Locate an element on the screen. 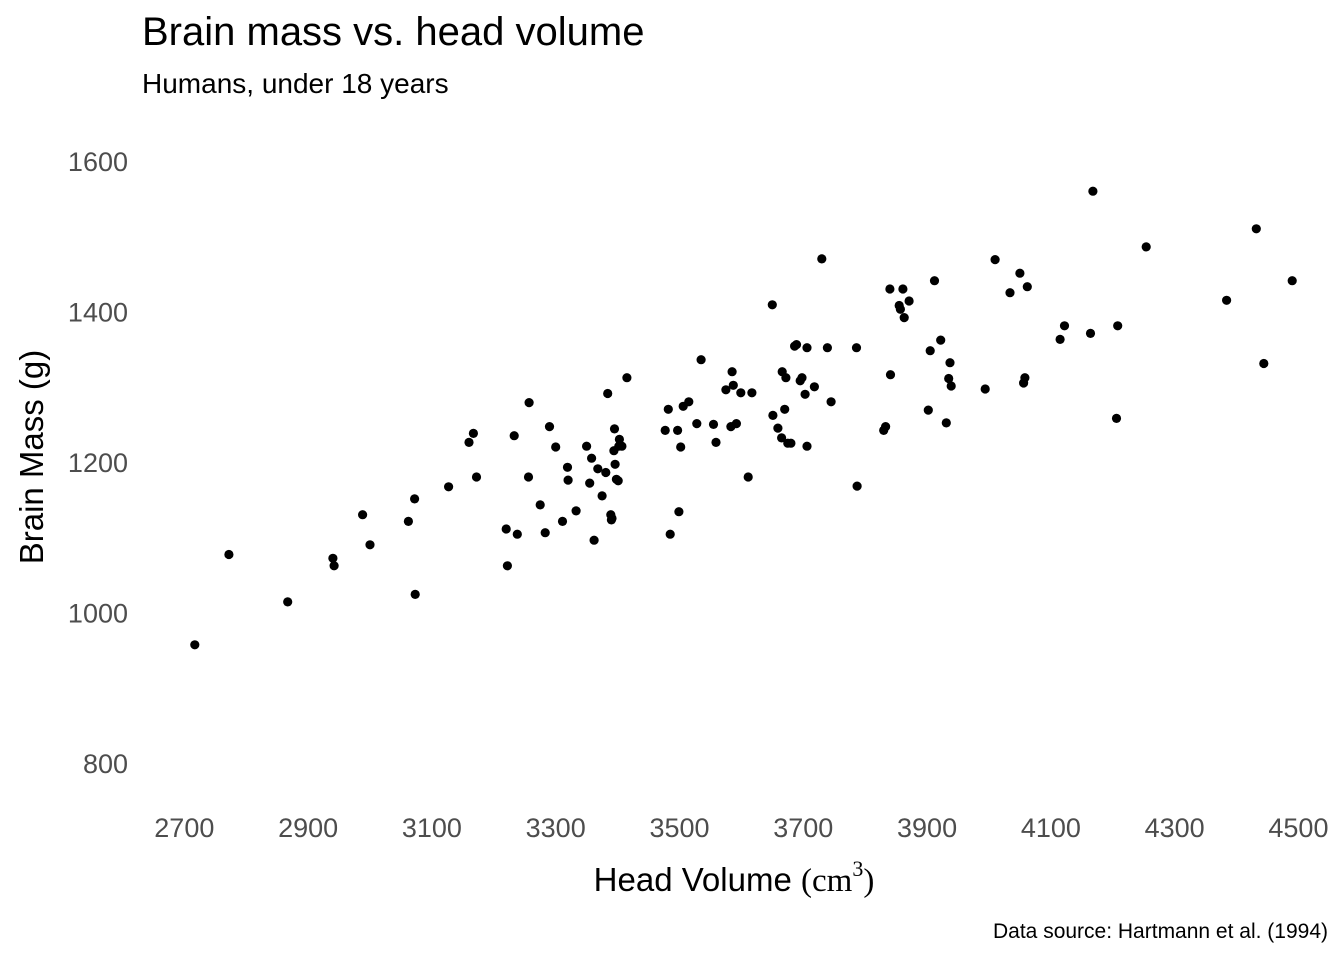 The width and height of the screenshot is (1344, 960). y-axis-title: Brain Mass (g) is located at coordinates (31, 457).